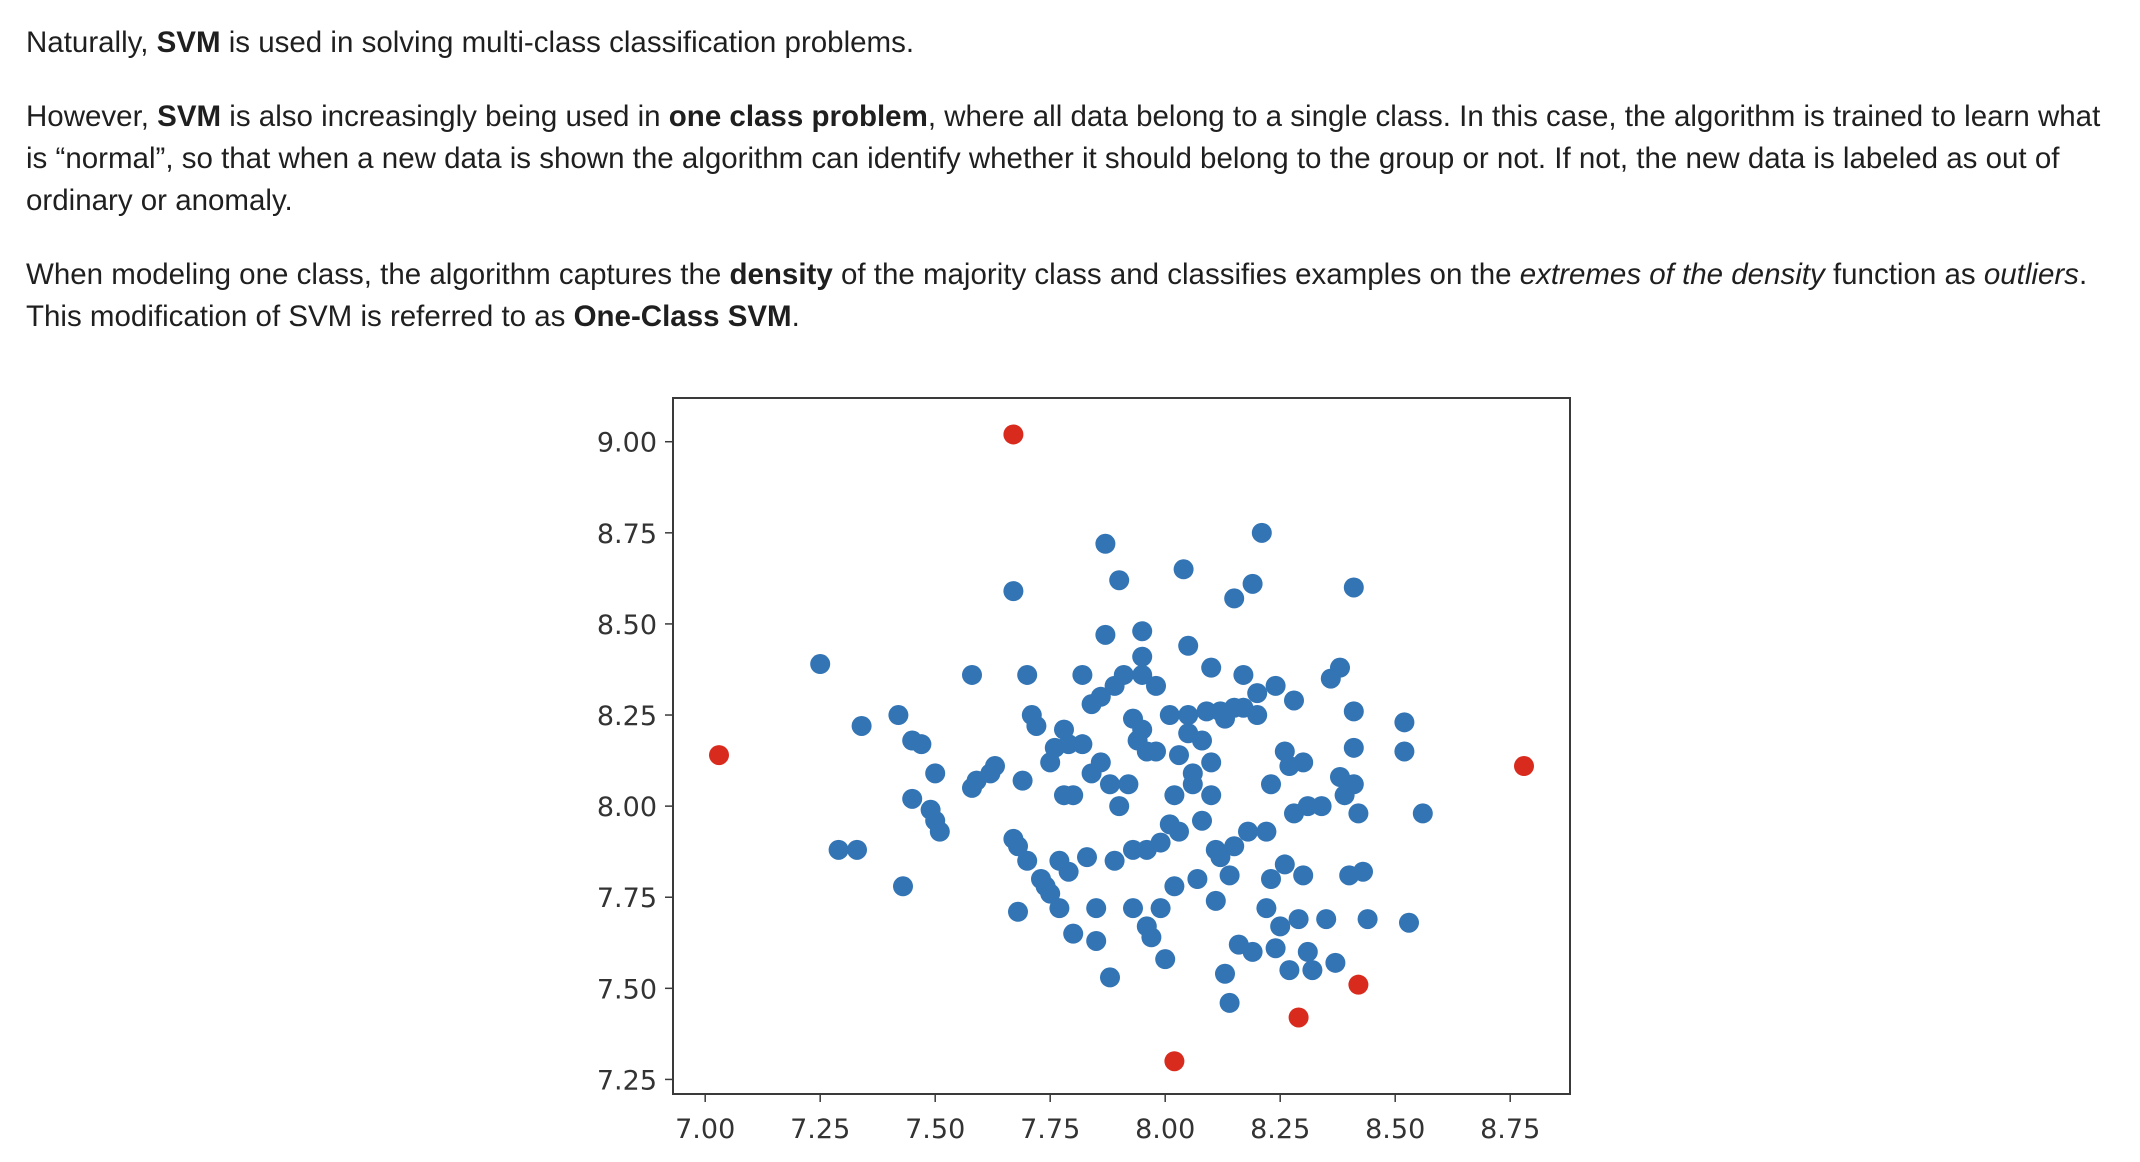 This screenshot has width=2140, height=1162. I want to click on y-tick-label: 9.00, so click(627, 443).